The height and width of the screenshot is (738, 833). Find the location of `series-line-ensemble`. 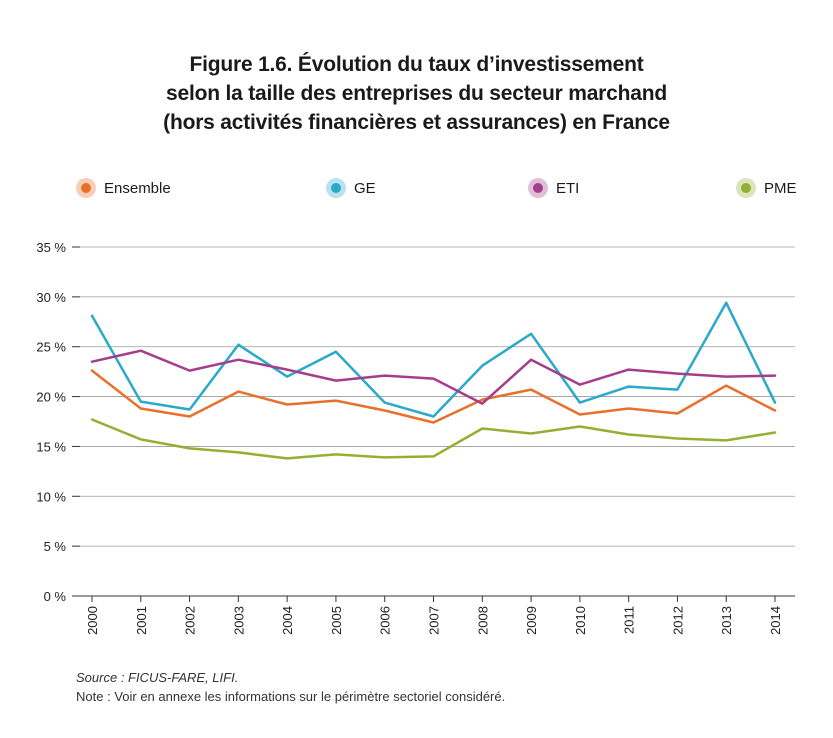

series-line-ensemble is located at coordinates (433, 396).